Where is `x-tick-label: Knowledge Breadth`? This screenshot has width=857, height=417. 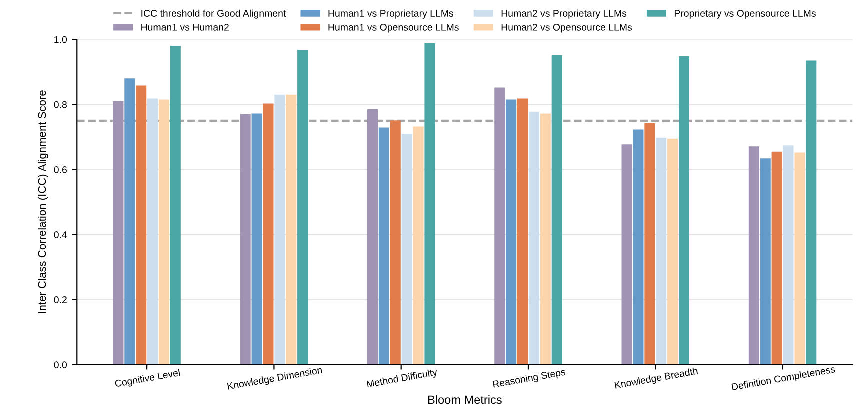 x-tick-label: Knowledge Breadth is located at coordinates (656, 379).